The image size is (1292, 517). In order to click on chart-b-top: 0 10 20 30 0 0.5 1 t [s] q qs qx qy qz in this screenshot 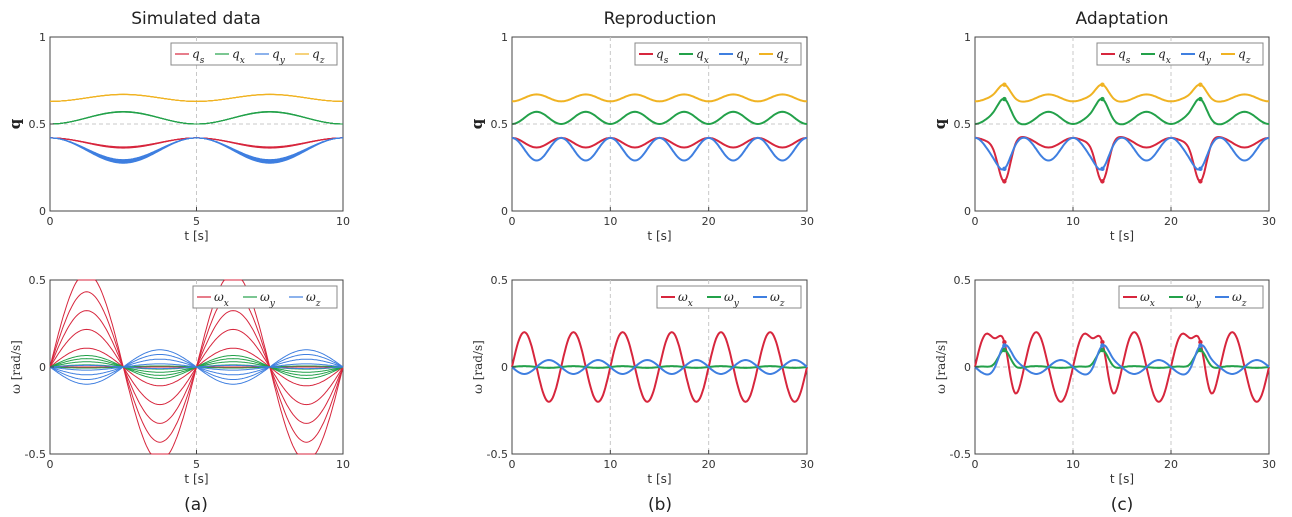, I will do `click(641, 137)`.